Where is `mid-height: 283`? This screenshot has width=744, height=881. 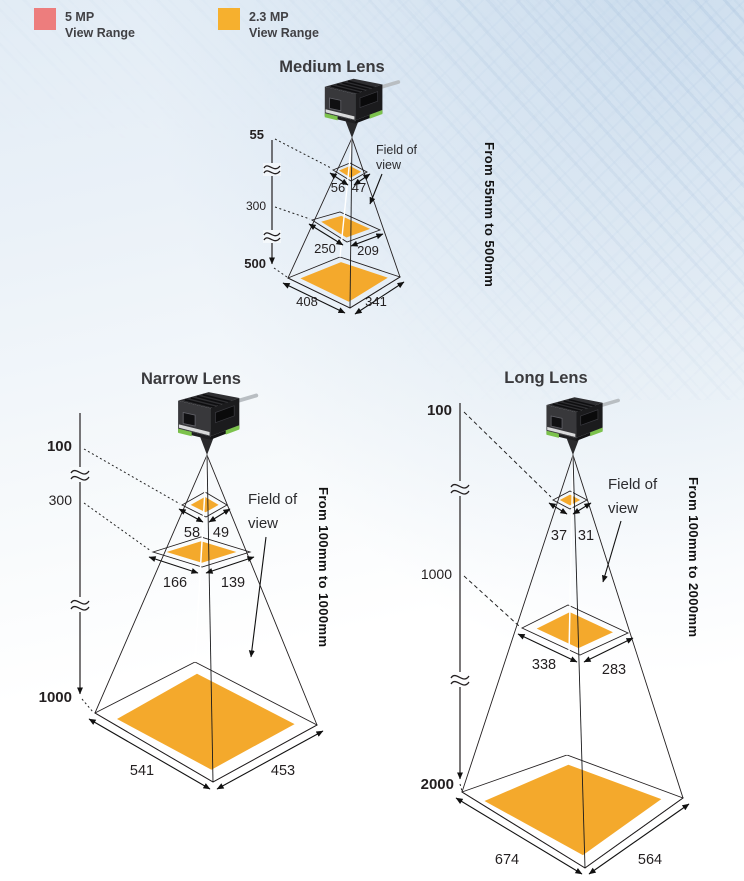
mid-height: 283 is located at coordinates (614, 670).